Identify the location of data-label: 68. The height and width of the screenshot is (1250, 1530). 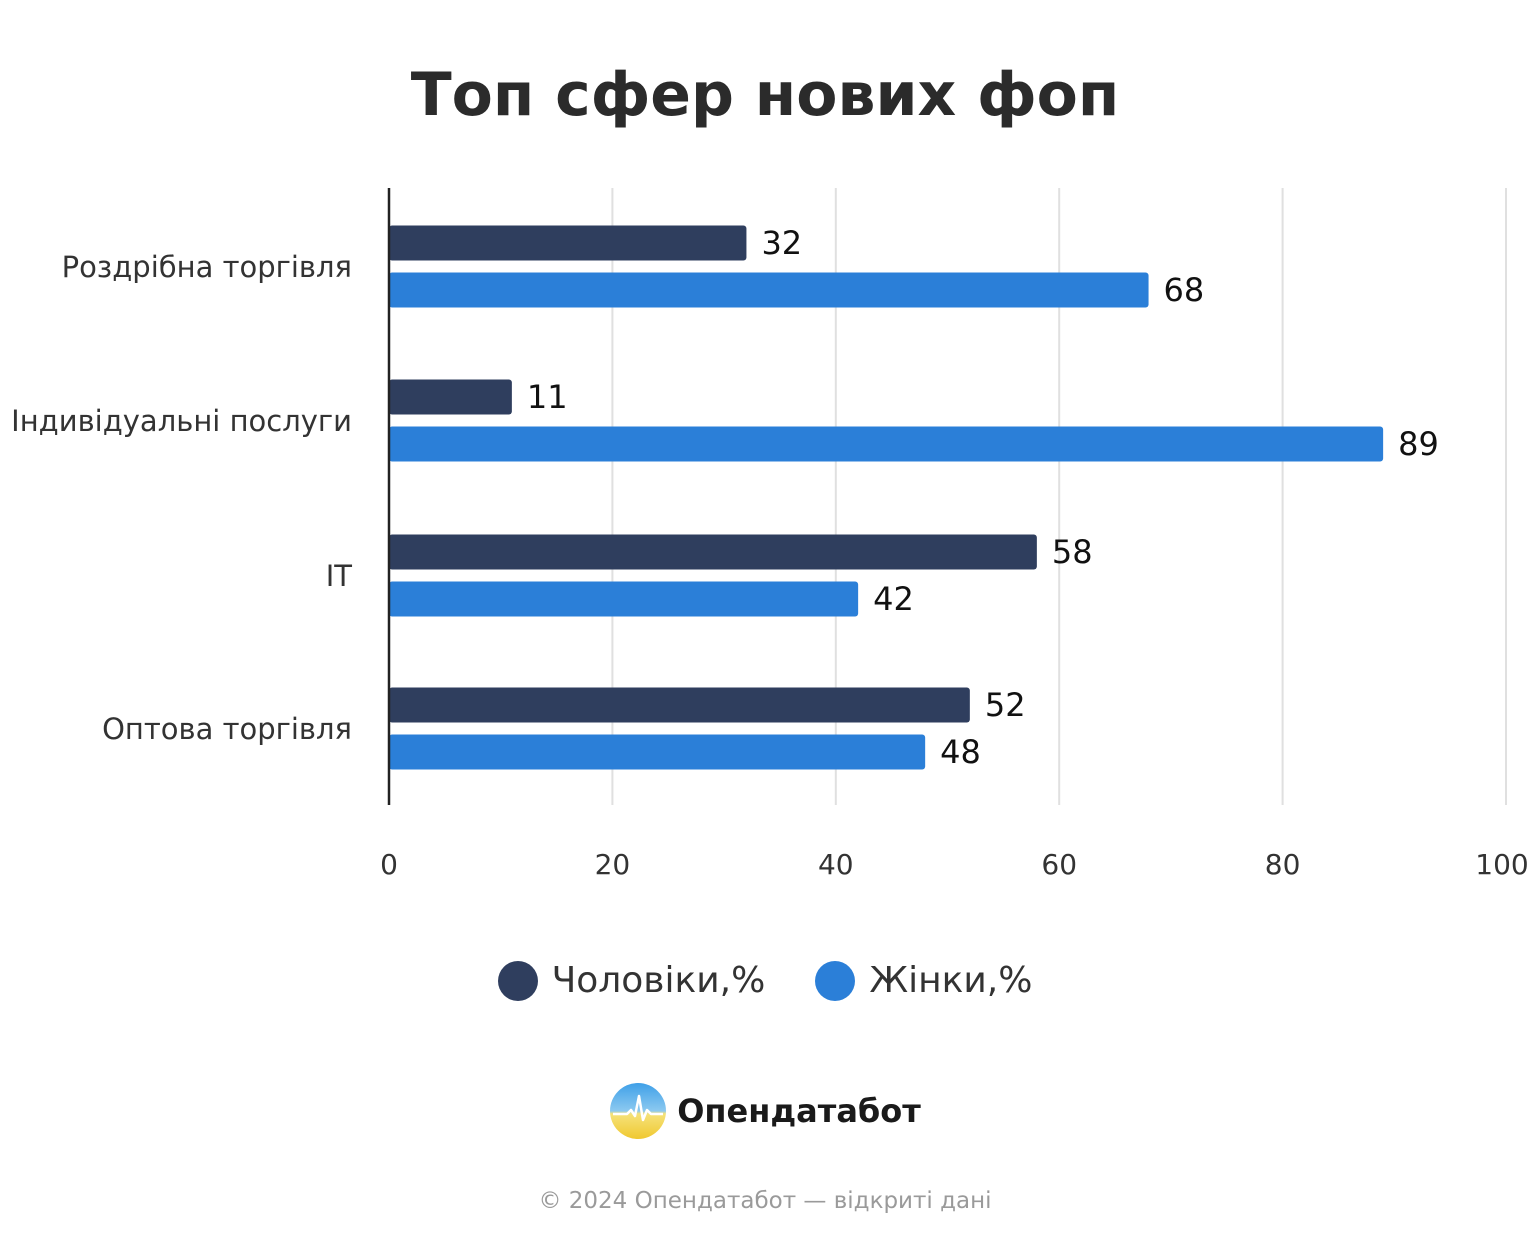
(1184, 290).